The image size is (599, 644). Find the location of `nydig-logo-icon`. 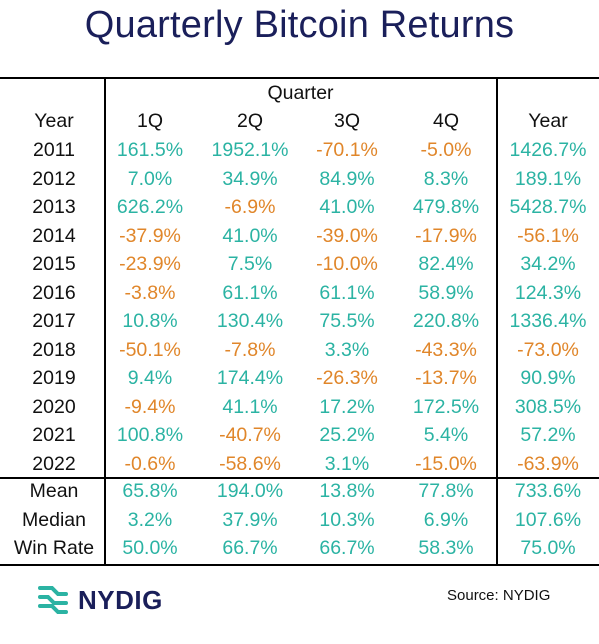

nydig-logo-icon is located at coordinates (53, 600).